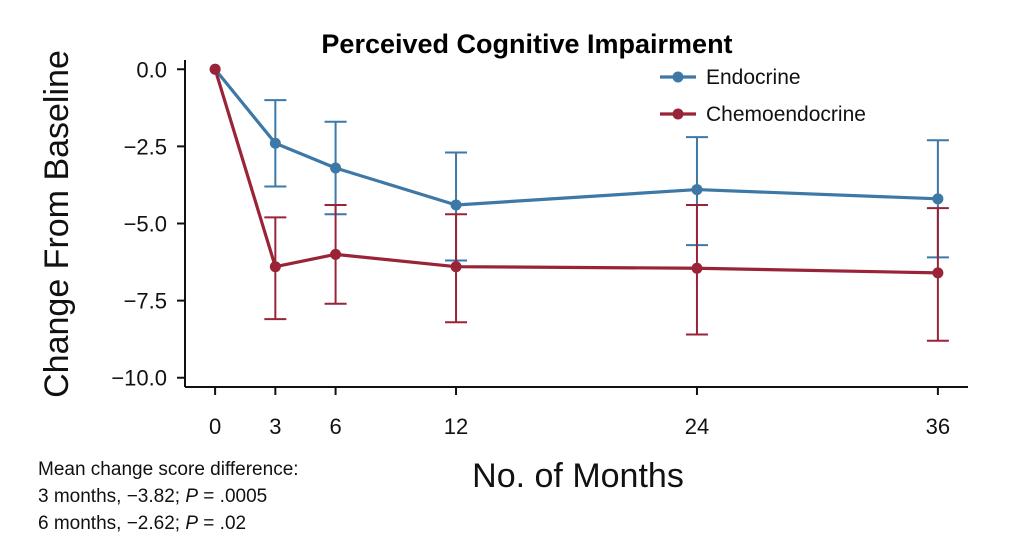  What do you see at coordinates (222, 523) in the screenshot?
I see `footnote-line-3-value: = .02` at bounding box center [222, 523].